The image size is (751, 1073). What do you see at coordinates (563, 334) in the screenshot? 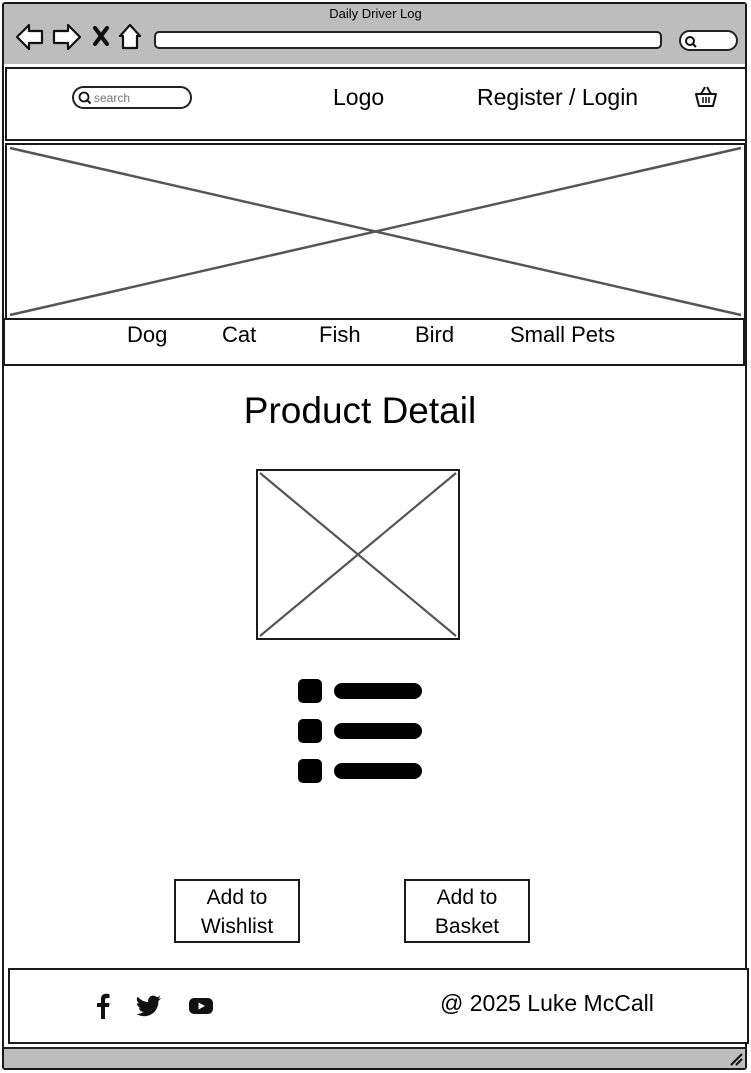
I see `nav-item-small-pets: Small Pets` at bounding box center [563, 334].